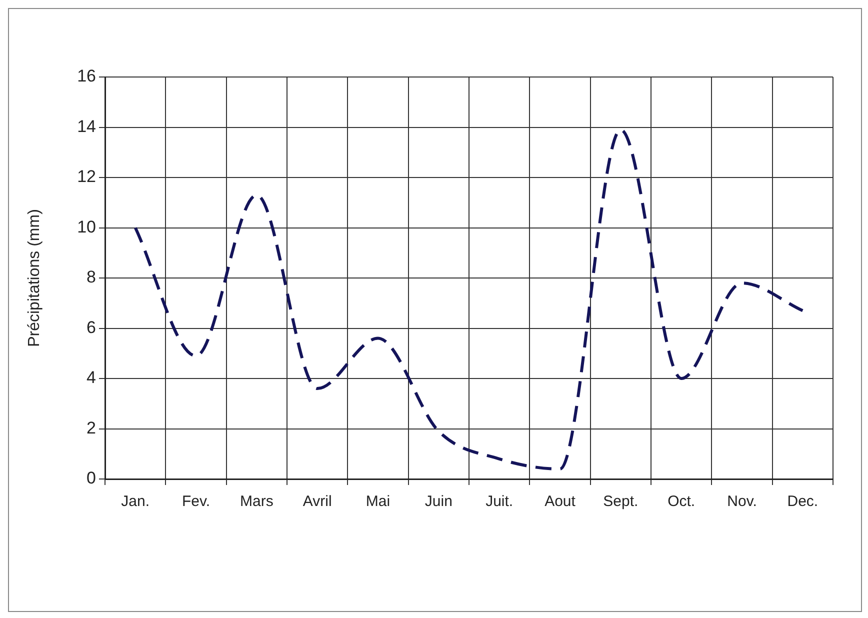 This screenshot has width=868, height=618. I want to click on x-tick-label: Jan., so click(135, 501).